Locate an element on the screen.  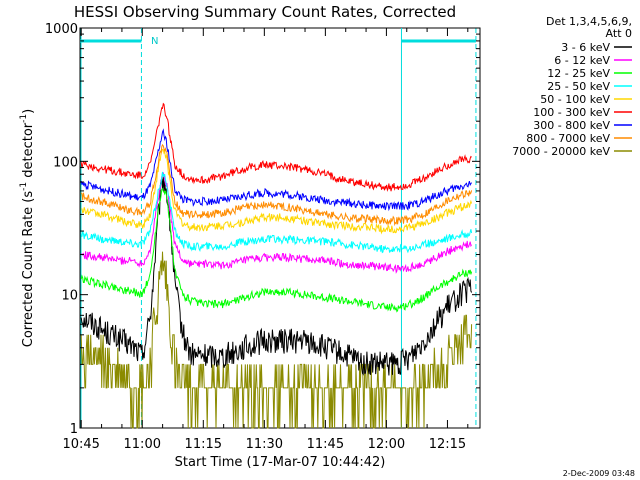
y-axis-label-main: Corrected Count Rate (s is located at coordinates (28, 269).